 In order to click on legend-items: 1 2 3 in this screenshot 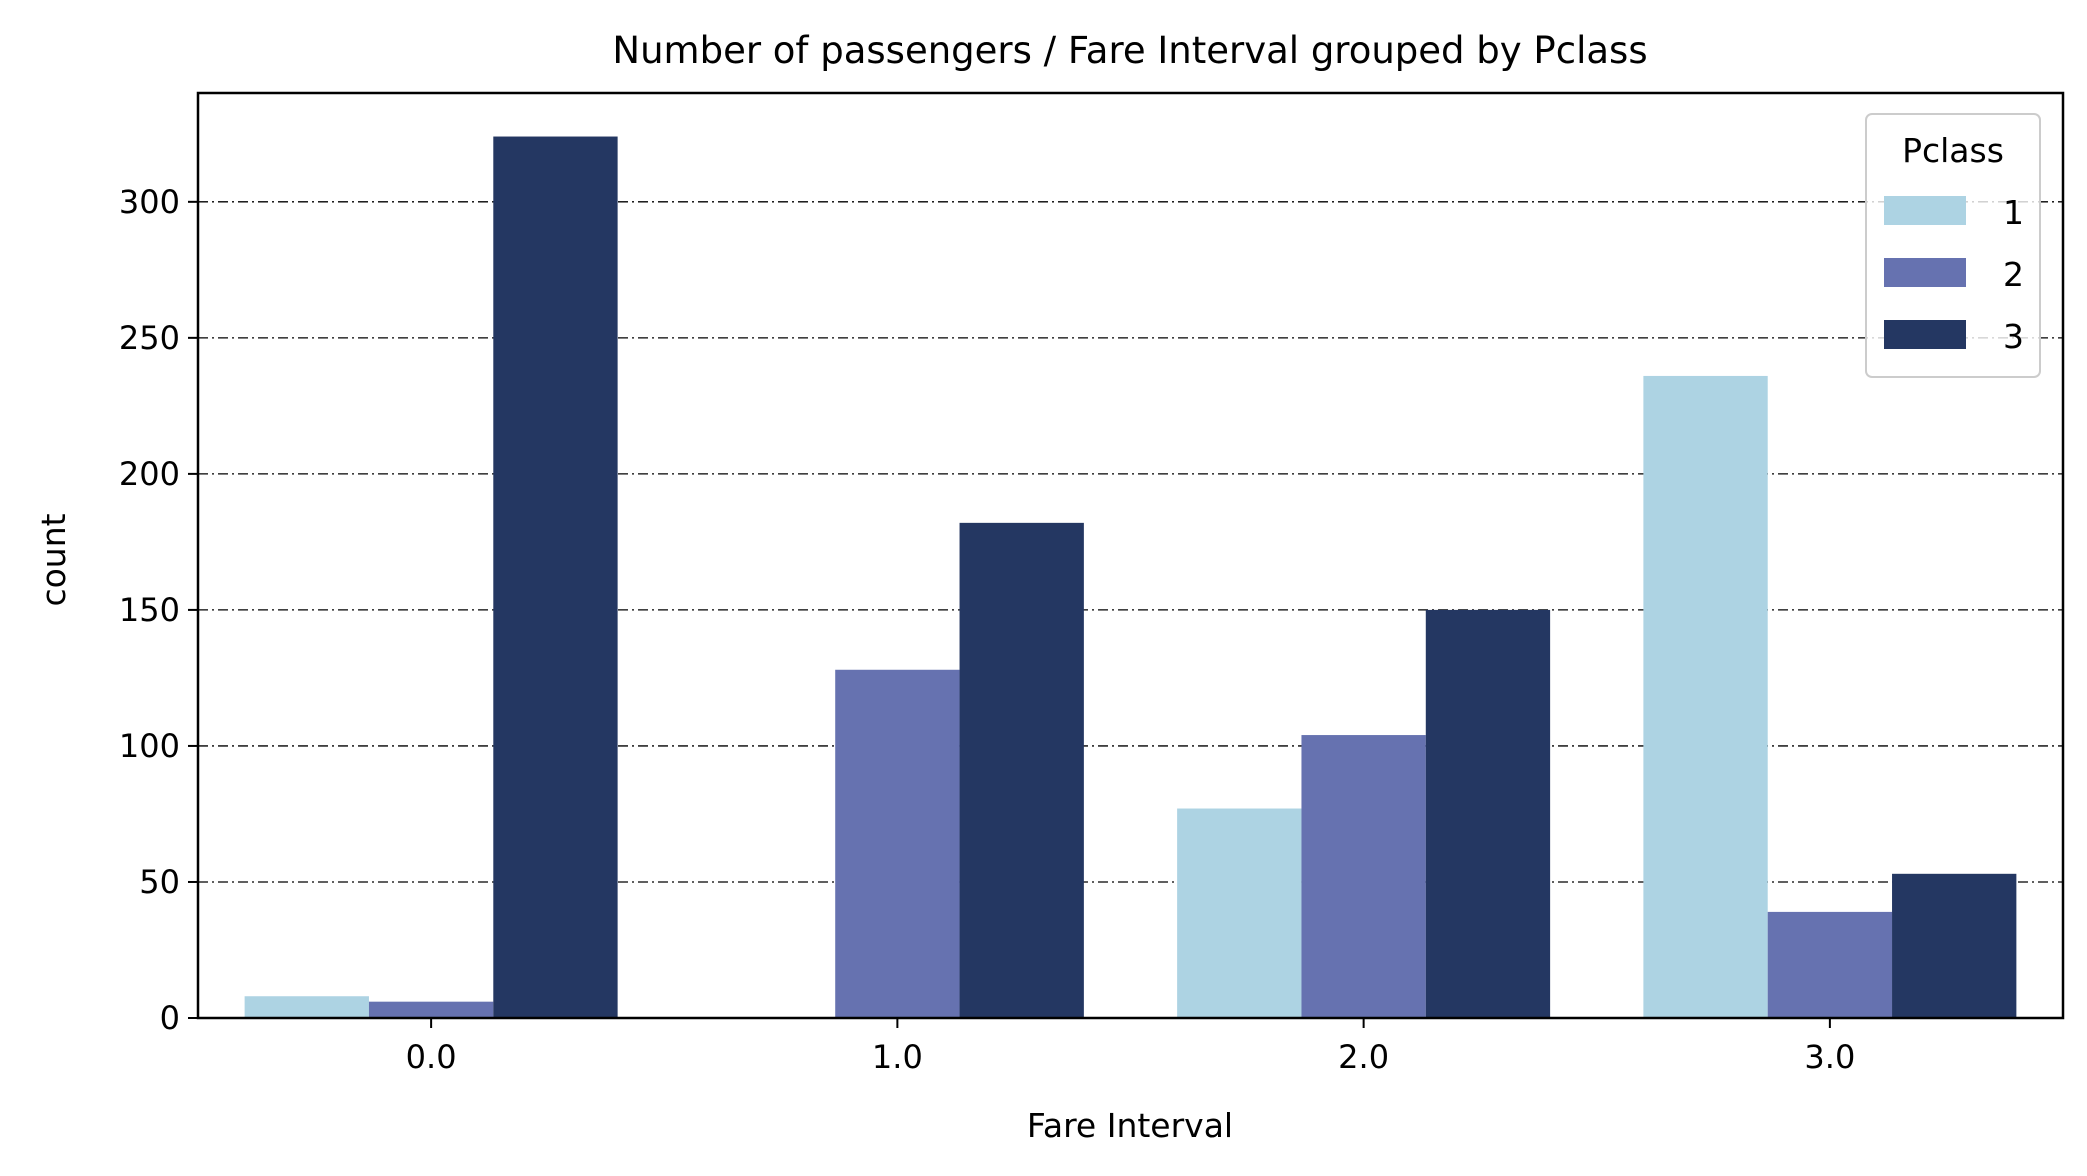, I will do `click(1954, 274)`.